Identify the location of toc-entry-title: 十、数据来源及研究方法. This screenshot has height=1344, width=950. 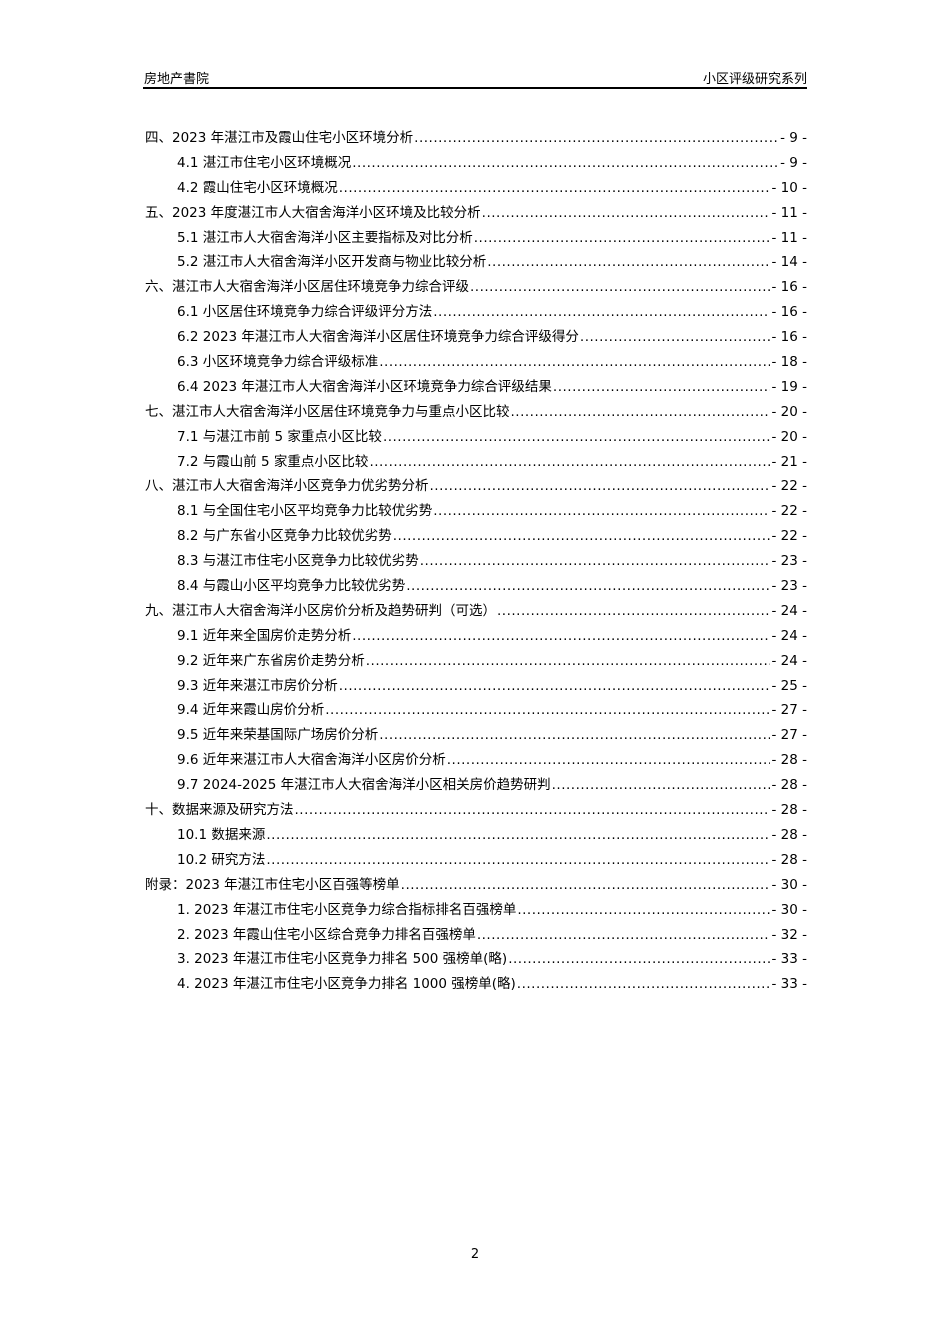
(219, 810).